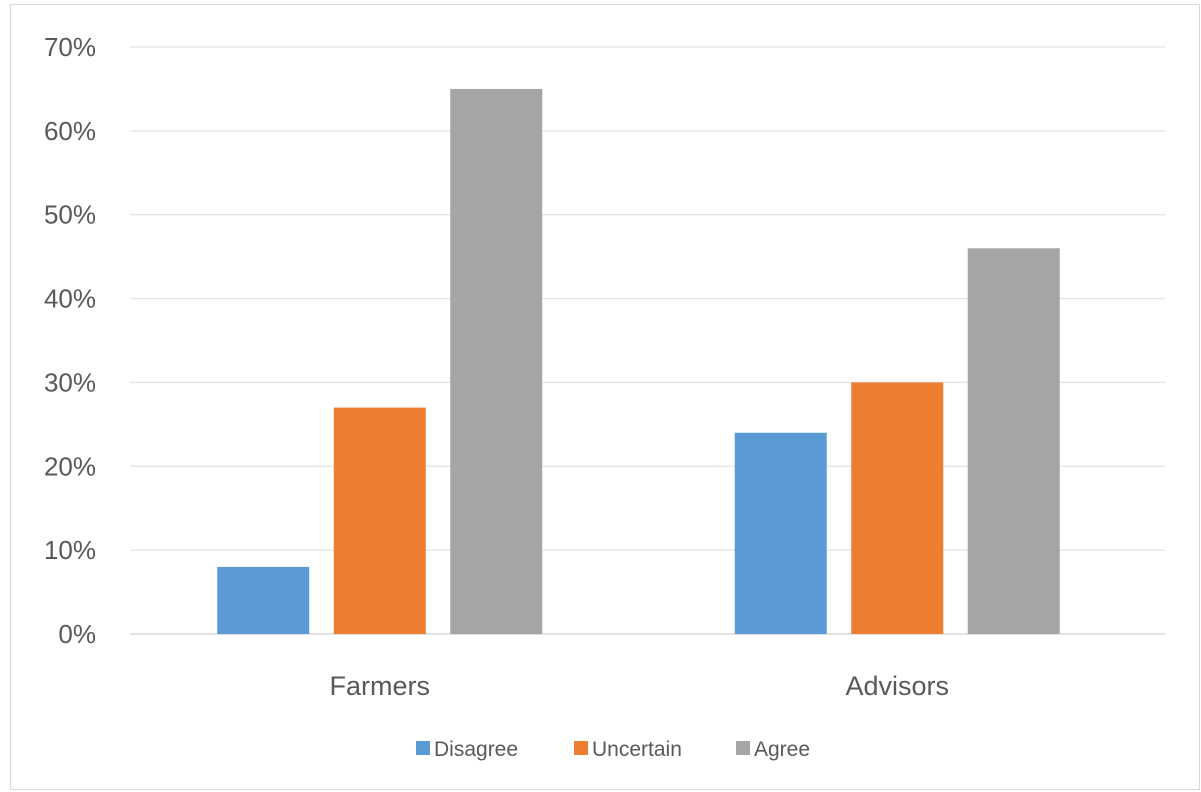 The width and height of the screenshot is (1201, 792). What do you see at coordinates (70, 550) in the screenshot?
I see `y-tick-label: 10%` at bounding box center [70, 550].